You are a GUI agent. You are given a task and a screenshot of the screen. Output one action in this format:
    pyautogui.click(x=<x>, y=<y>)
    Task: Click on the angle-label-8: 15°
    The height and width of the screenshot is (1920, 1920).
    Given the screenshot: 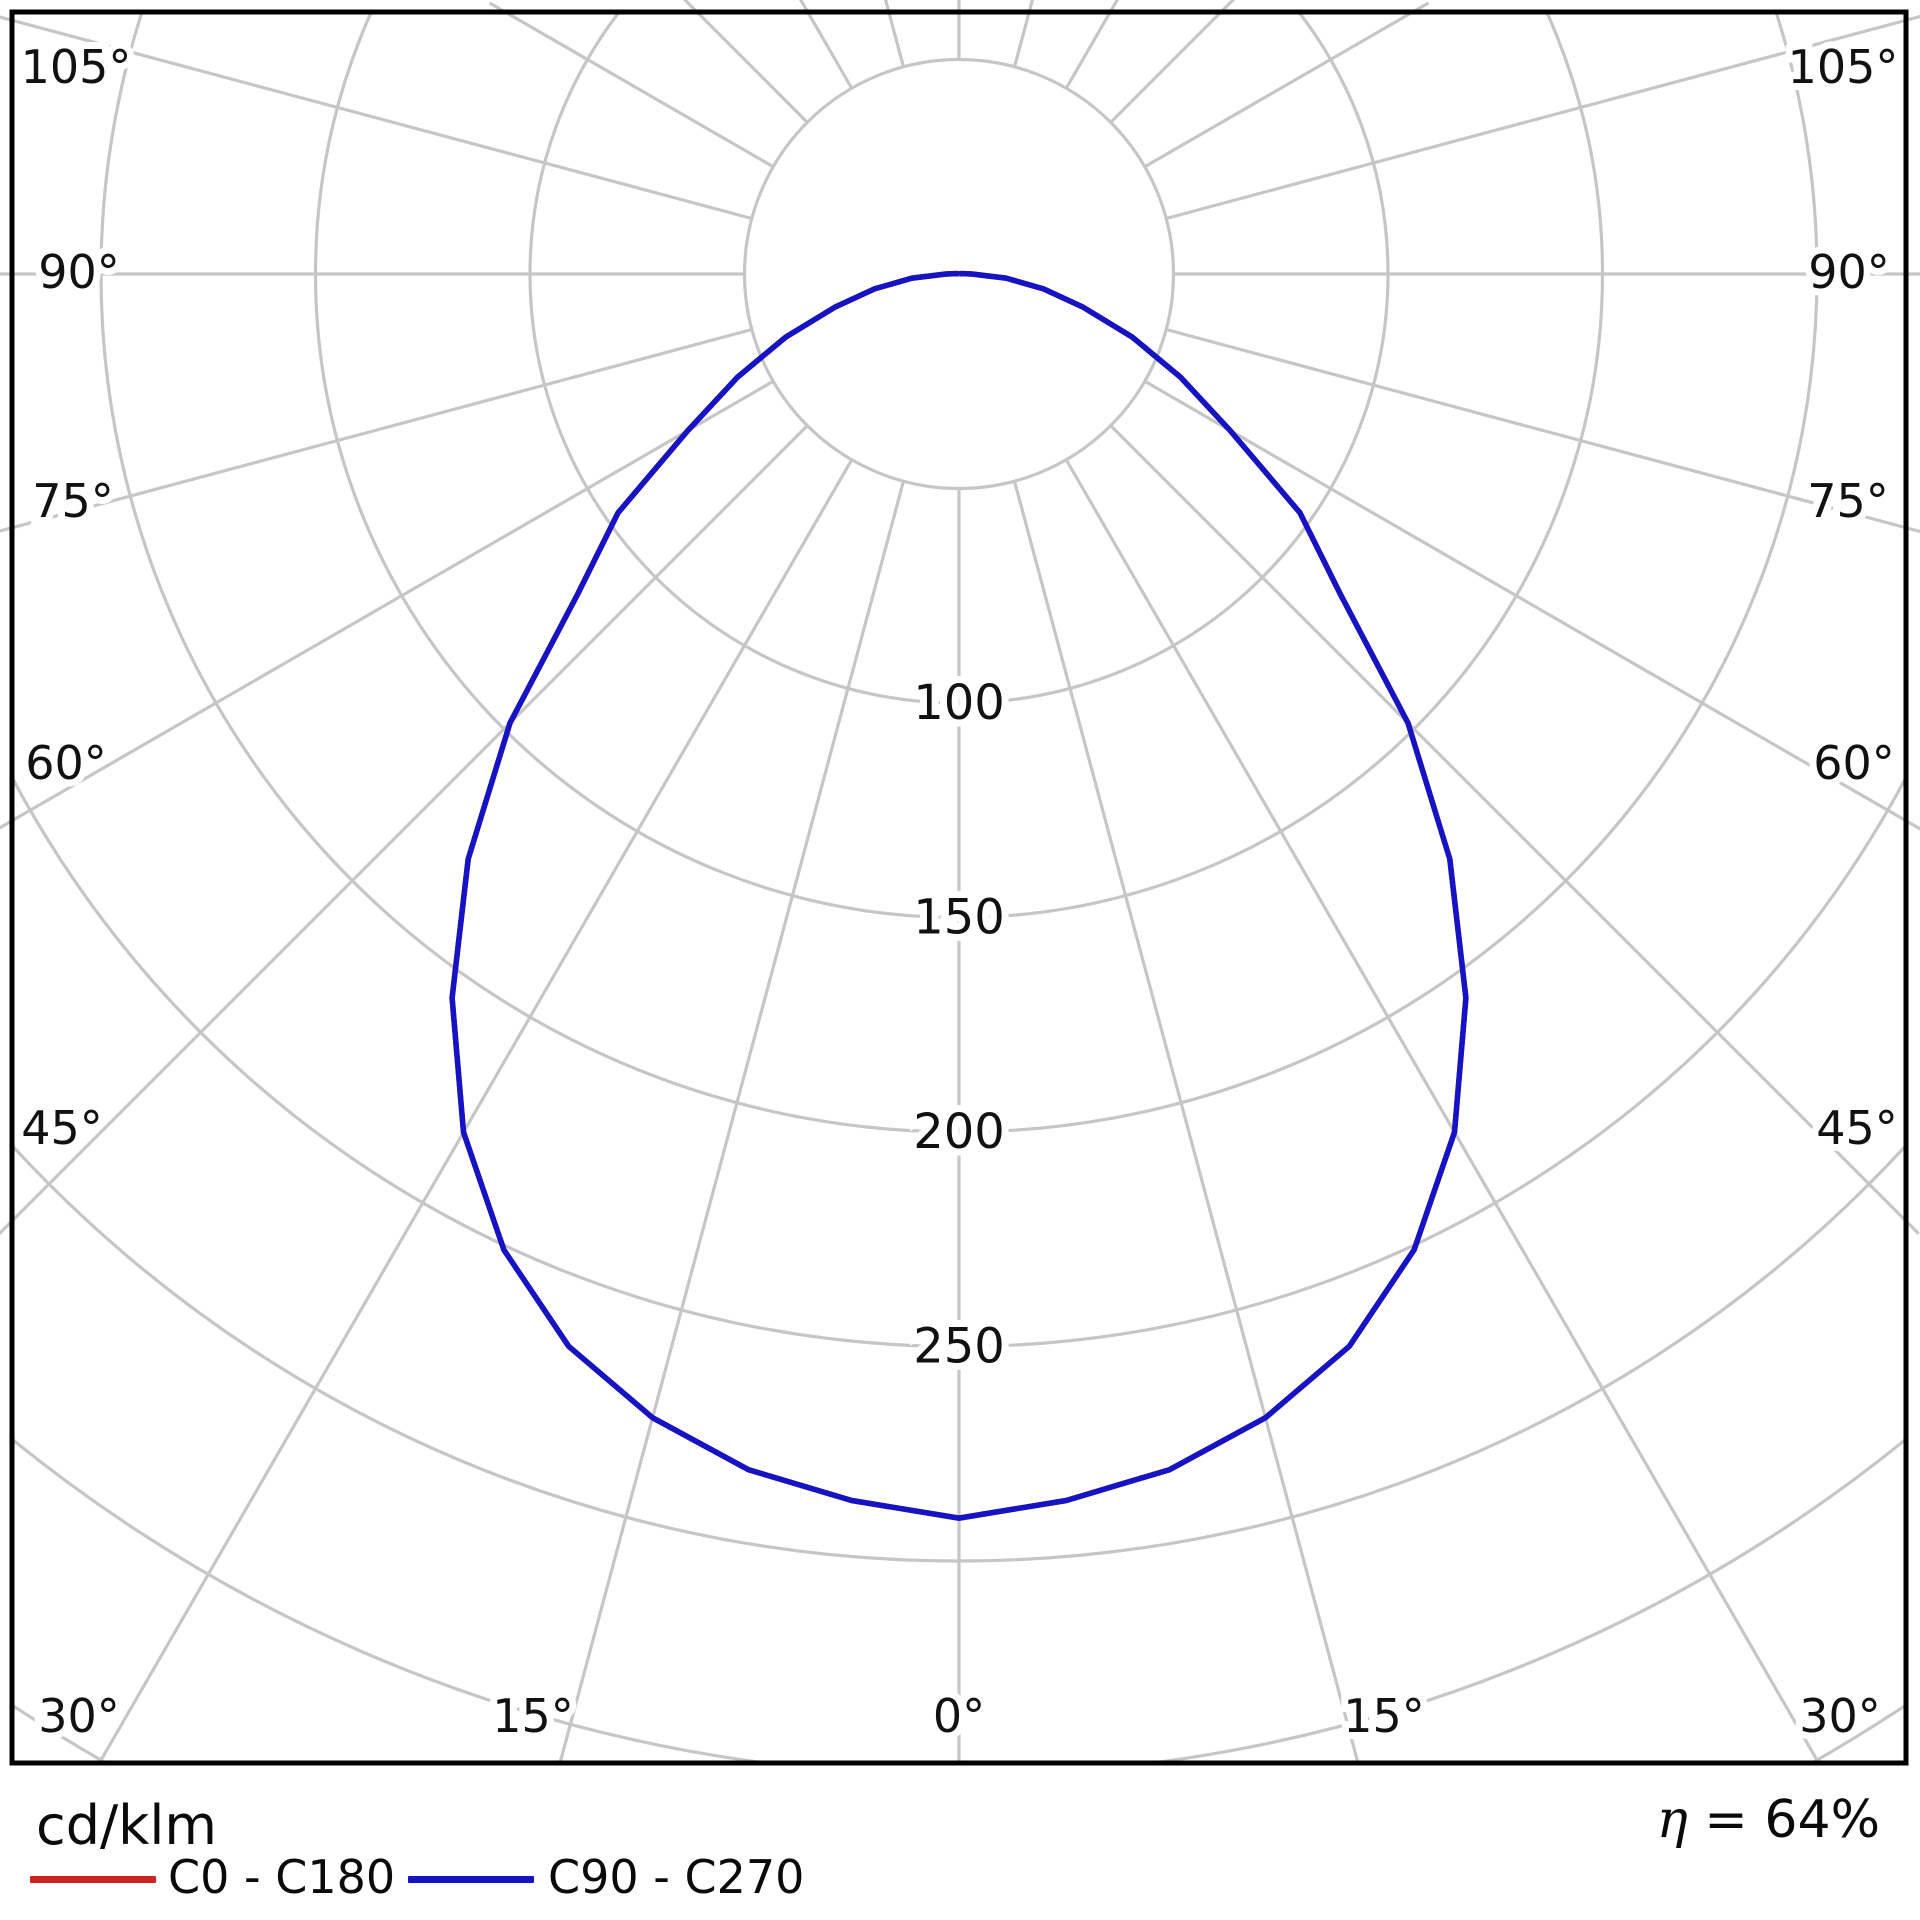 What is the action you would take?
    pyautogui.click(x=1384, y=1716)
    